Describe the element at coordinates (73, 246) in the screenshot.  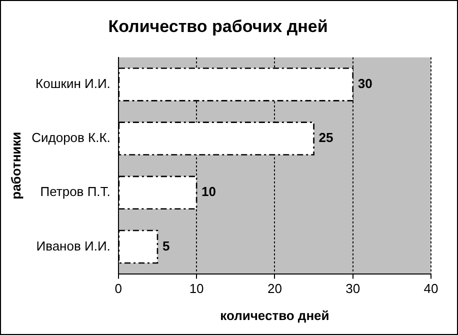
I see `y-tick-label: Иванов И.И.` at that location.